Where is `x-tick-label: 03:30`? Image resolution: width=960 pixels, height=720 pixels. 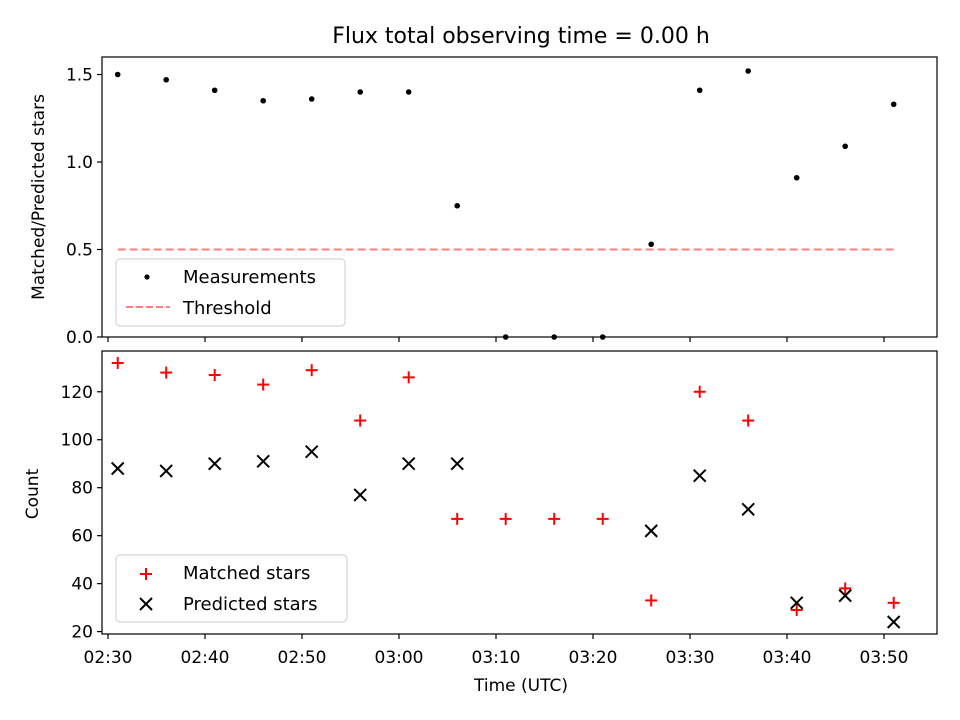 x-tick-label: 03:30 is located at coordinates (690, 658).